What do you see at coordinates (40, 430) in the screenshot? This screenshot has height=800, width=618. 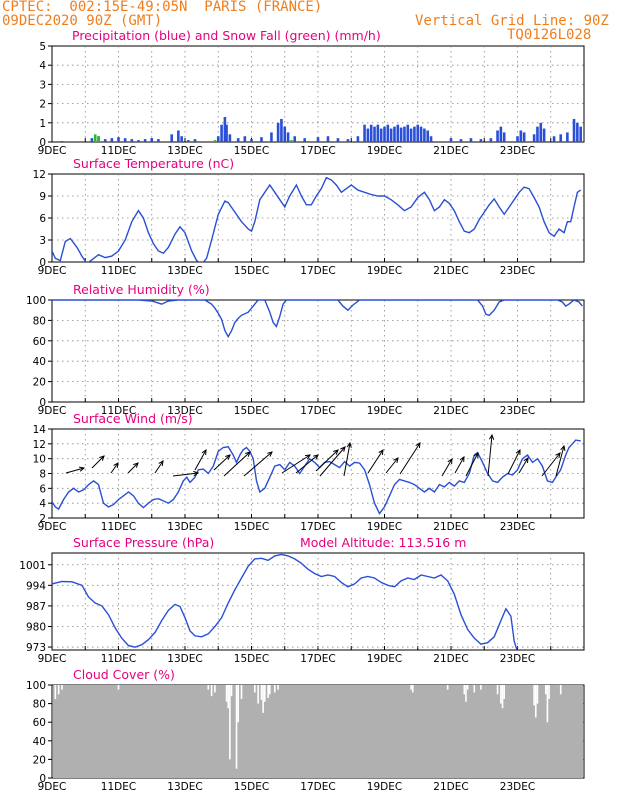 I see `y-tick-label: 14` at bounding box center [40, 430].